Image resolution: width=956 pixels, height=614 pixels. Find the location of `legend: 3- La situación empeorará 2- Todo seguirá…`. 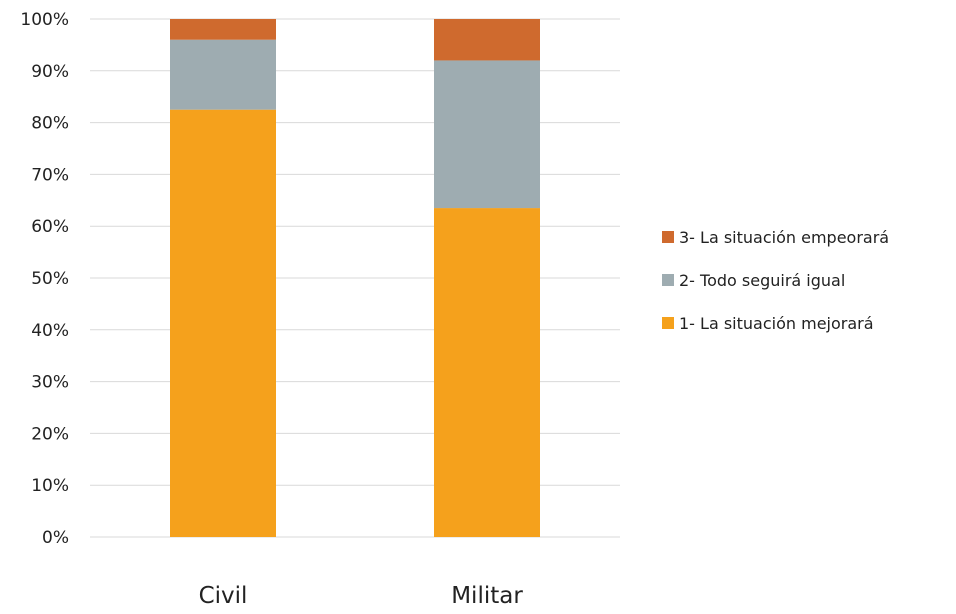

legend: 3- La situación empeorará 2- Todo seguirá… is located at coordinates (775, 280).